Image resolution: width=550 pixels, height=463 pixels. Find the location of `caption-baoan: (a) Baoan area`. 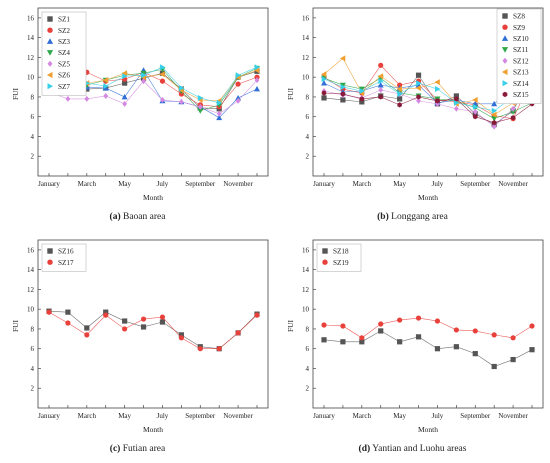

caption-baoan: (a) Baoan area is located at coordinates (137, 217).